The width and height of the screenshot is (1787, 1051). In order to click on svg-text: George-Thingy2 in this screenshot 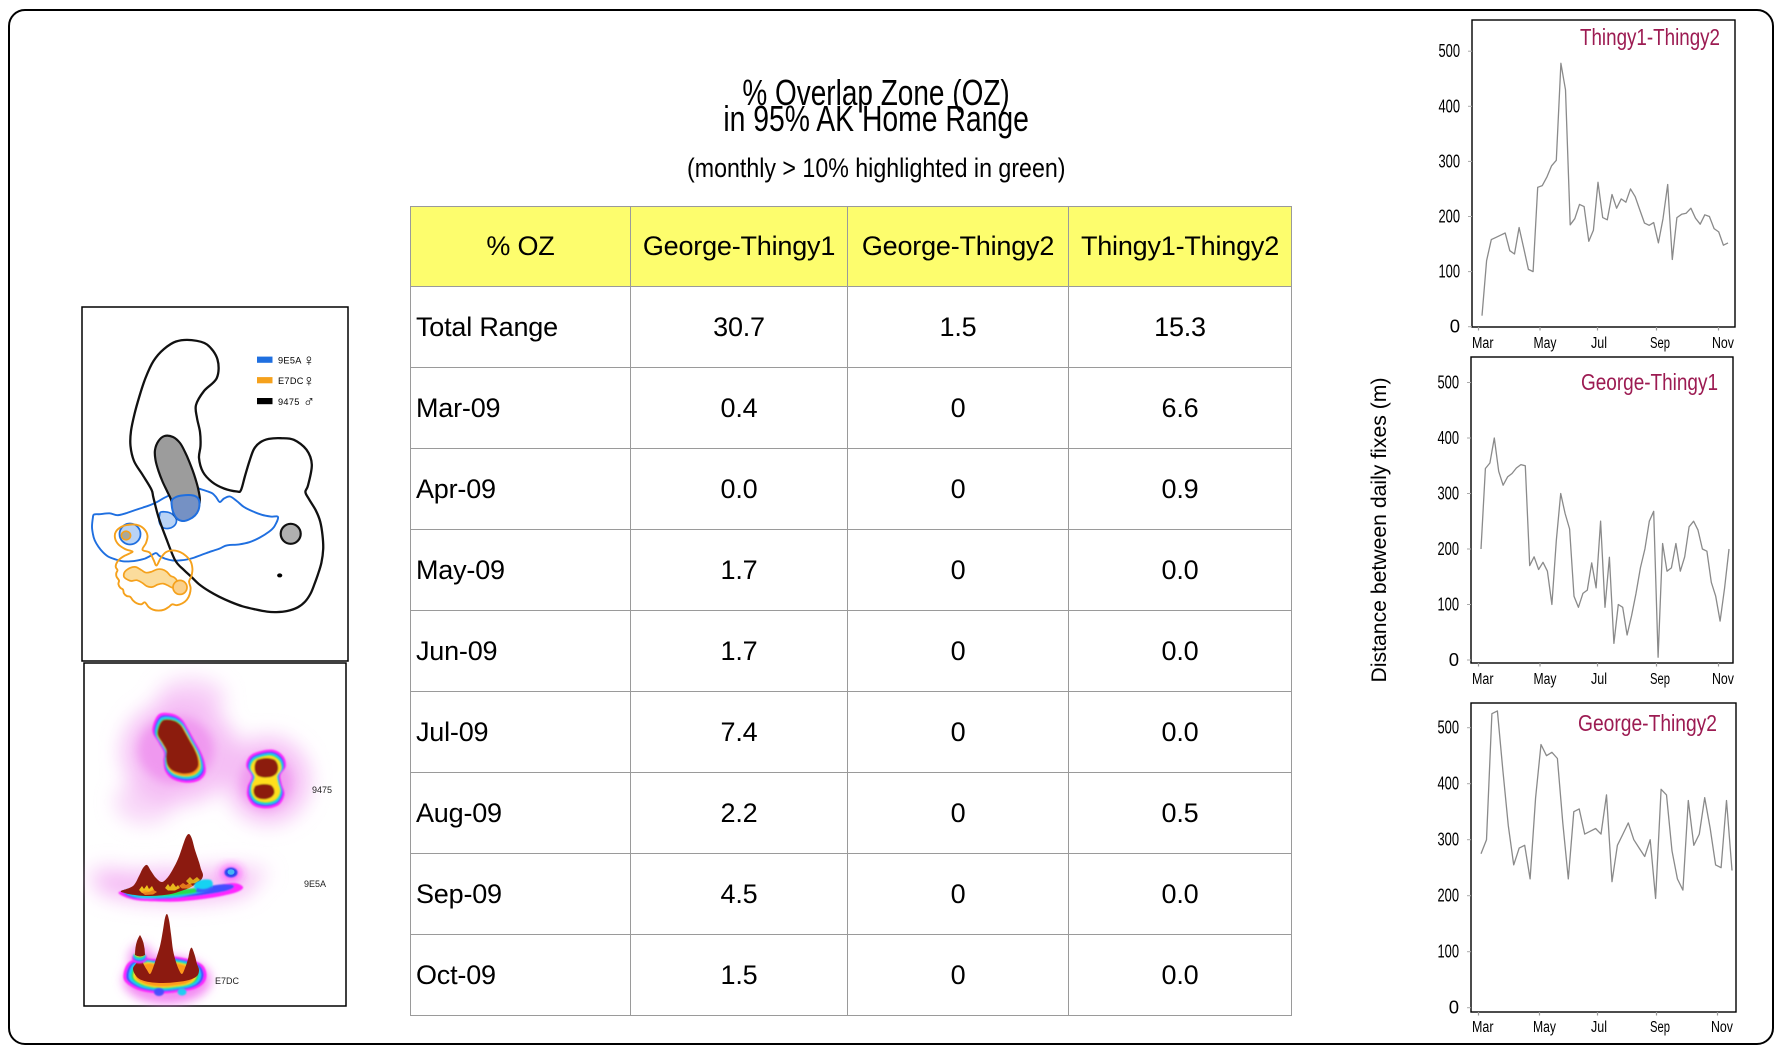, I will do `click(1647, 723)`.